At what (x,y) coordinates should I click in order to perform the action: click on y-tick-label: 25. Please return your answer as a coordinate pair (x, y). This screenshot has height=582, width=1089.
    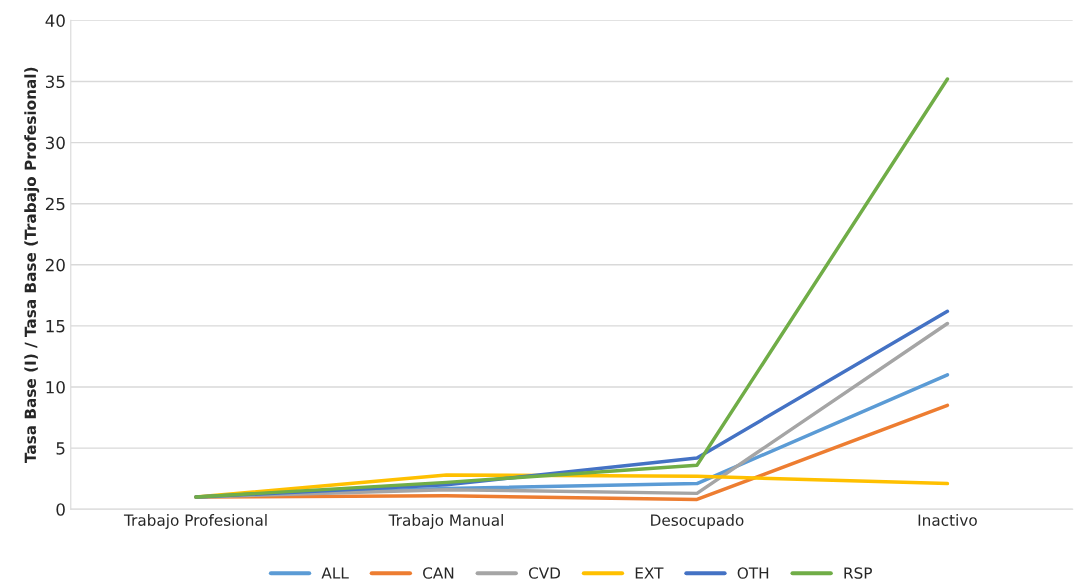
    Looking at the image, I should click on (55, 204).